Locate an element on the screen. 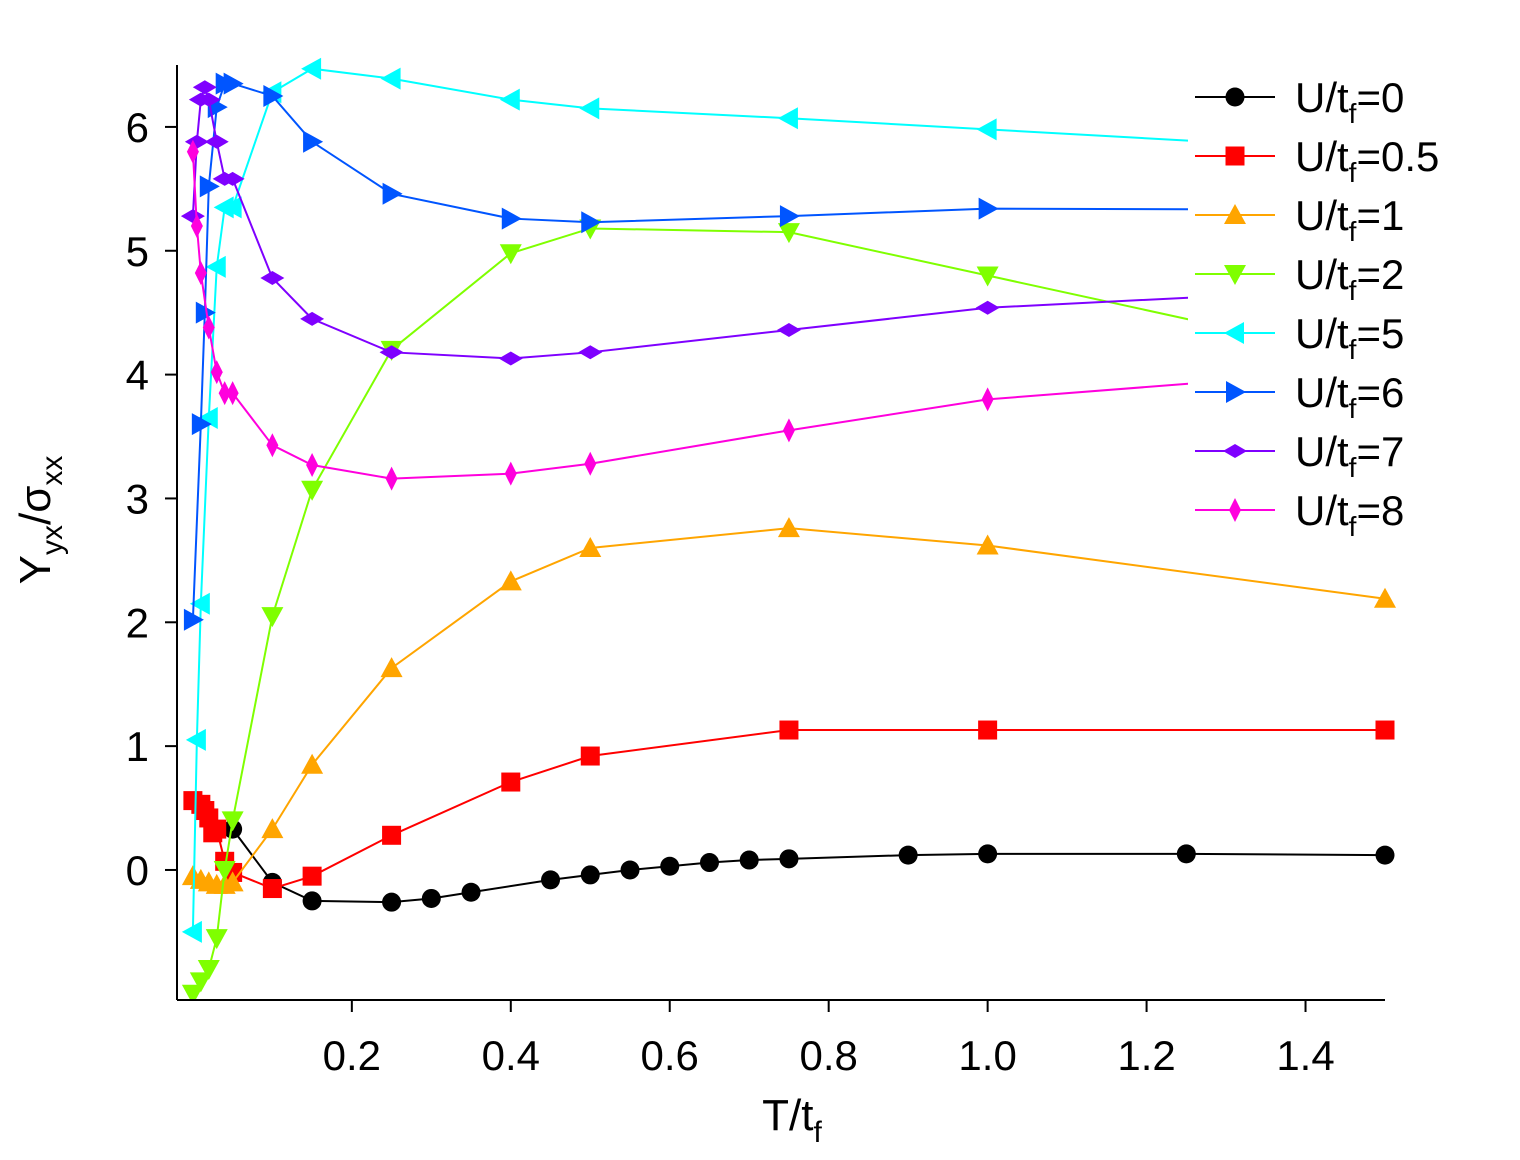 The image size is (1520, 1160). legend-entry: U/tf=7 is located at coordinates (1299, 455).